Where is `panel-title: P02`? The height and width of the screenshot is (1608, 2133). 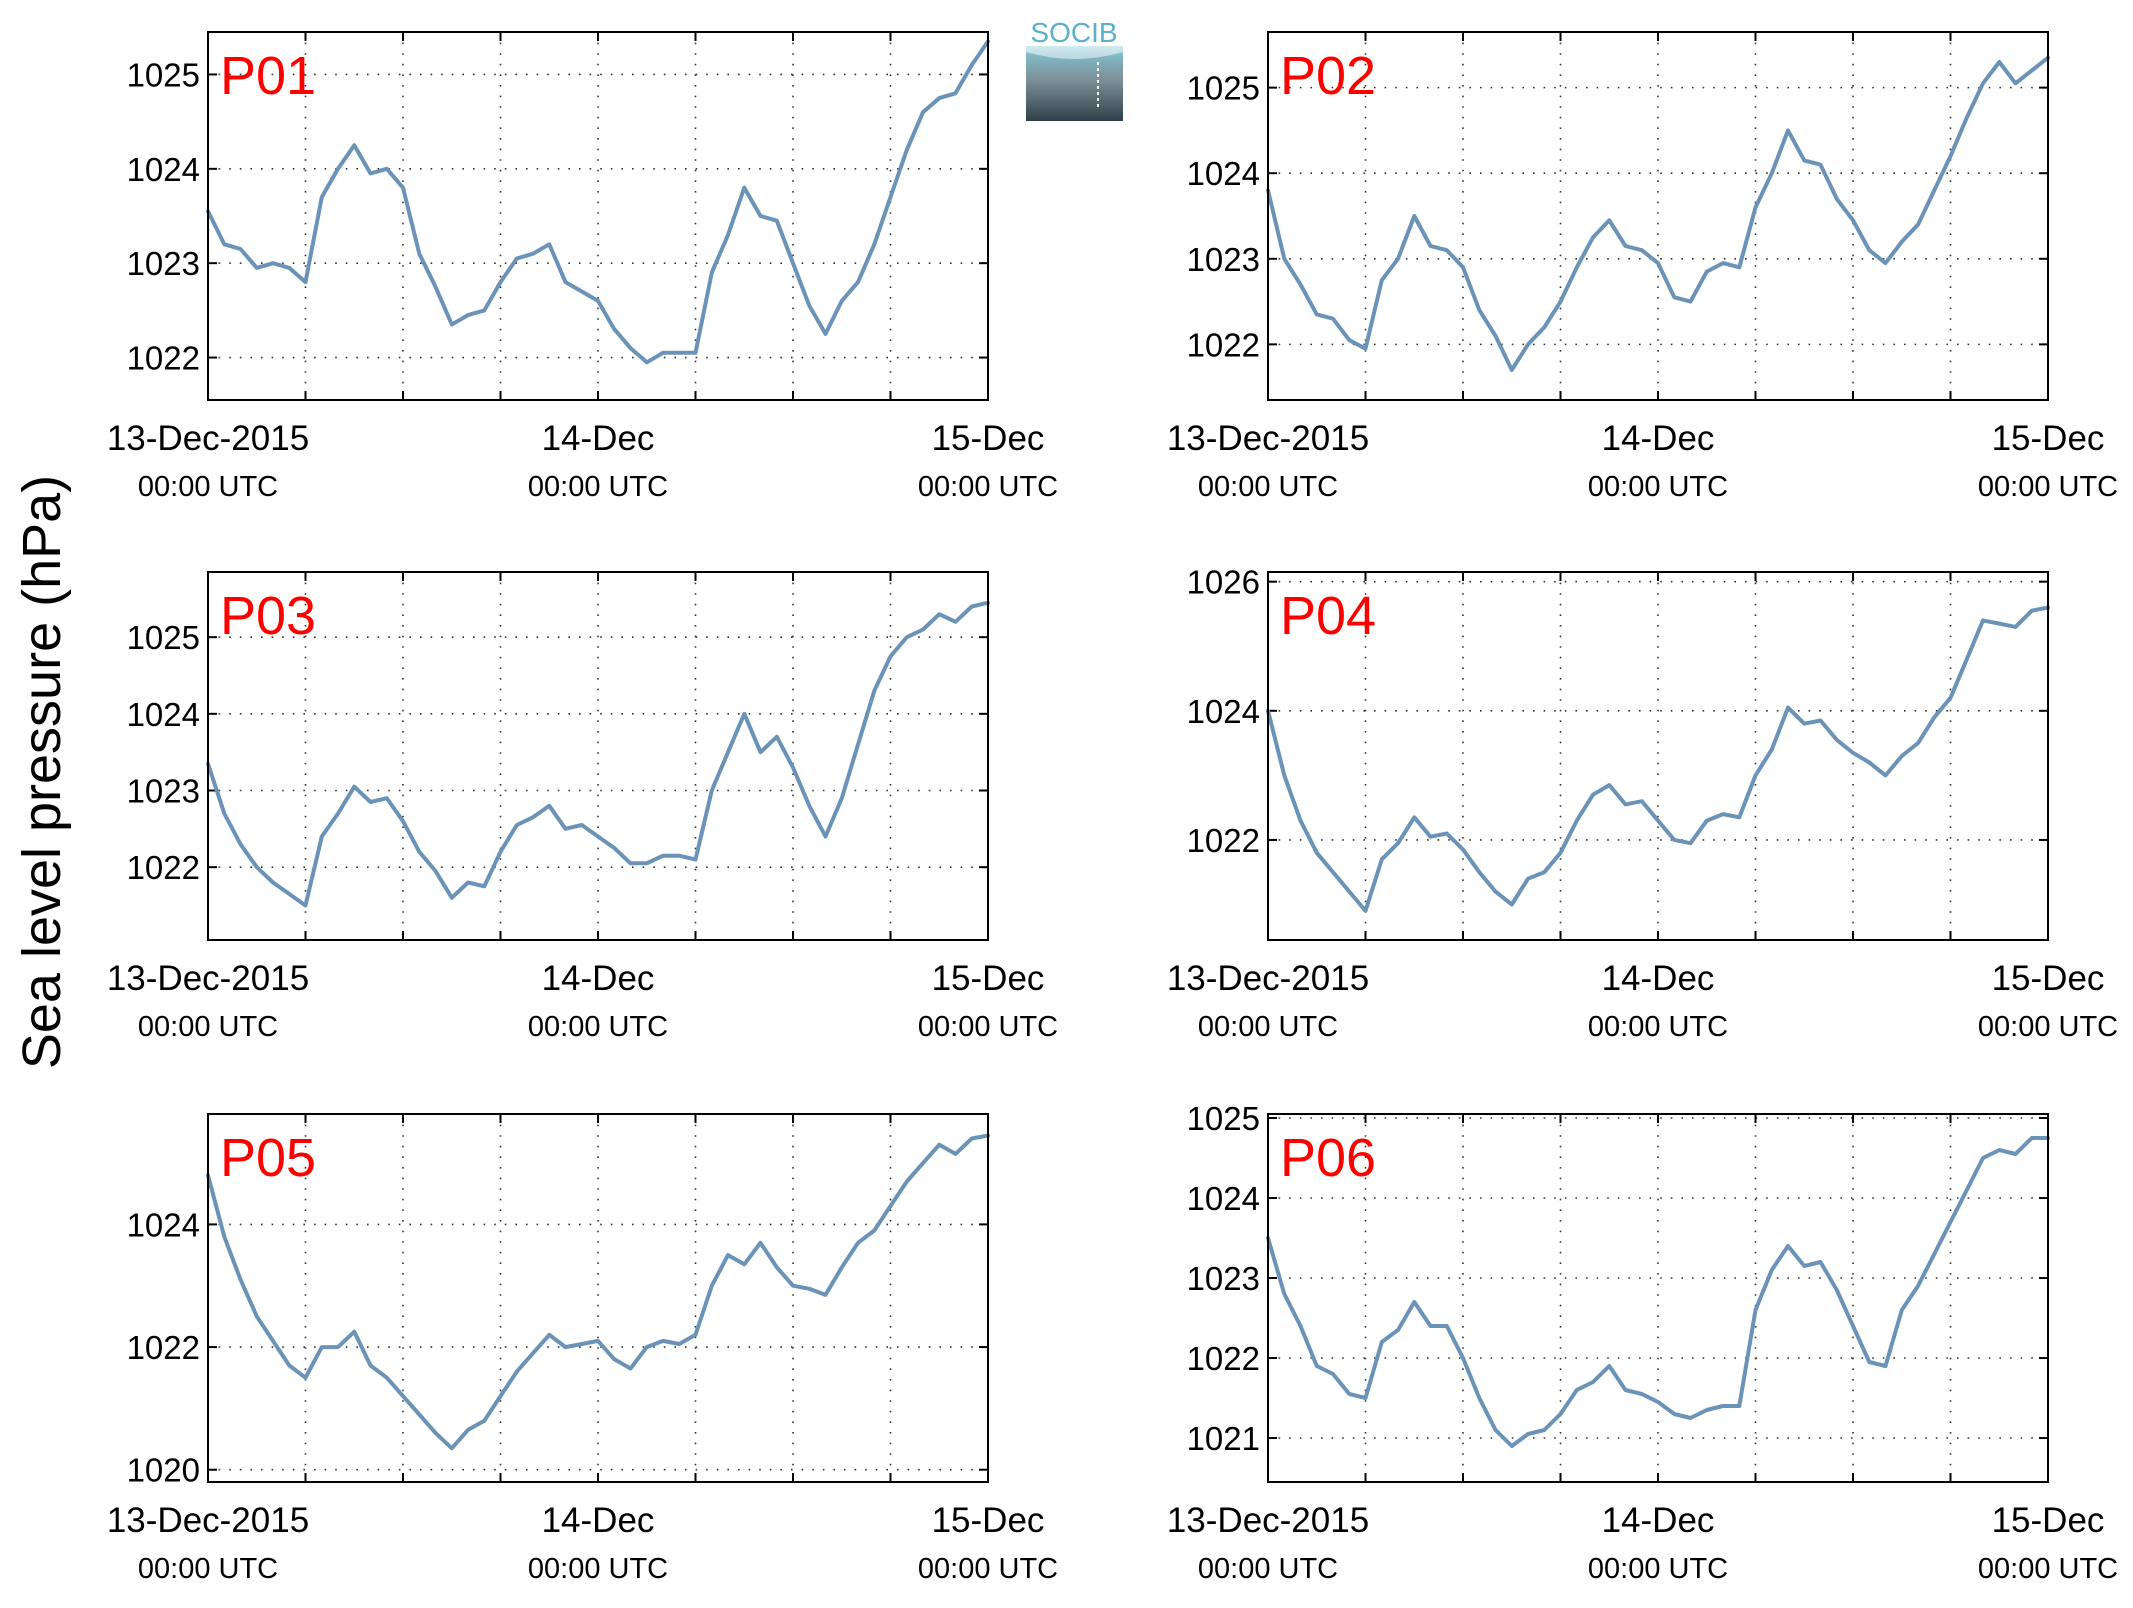 panel-title: P02 is located at coordinates (1328, 76).